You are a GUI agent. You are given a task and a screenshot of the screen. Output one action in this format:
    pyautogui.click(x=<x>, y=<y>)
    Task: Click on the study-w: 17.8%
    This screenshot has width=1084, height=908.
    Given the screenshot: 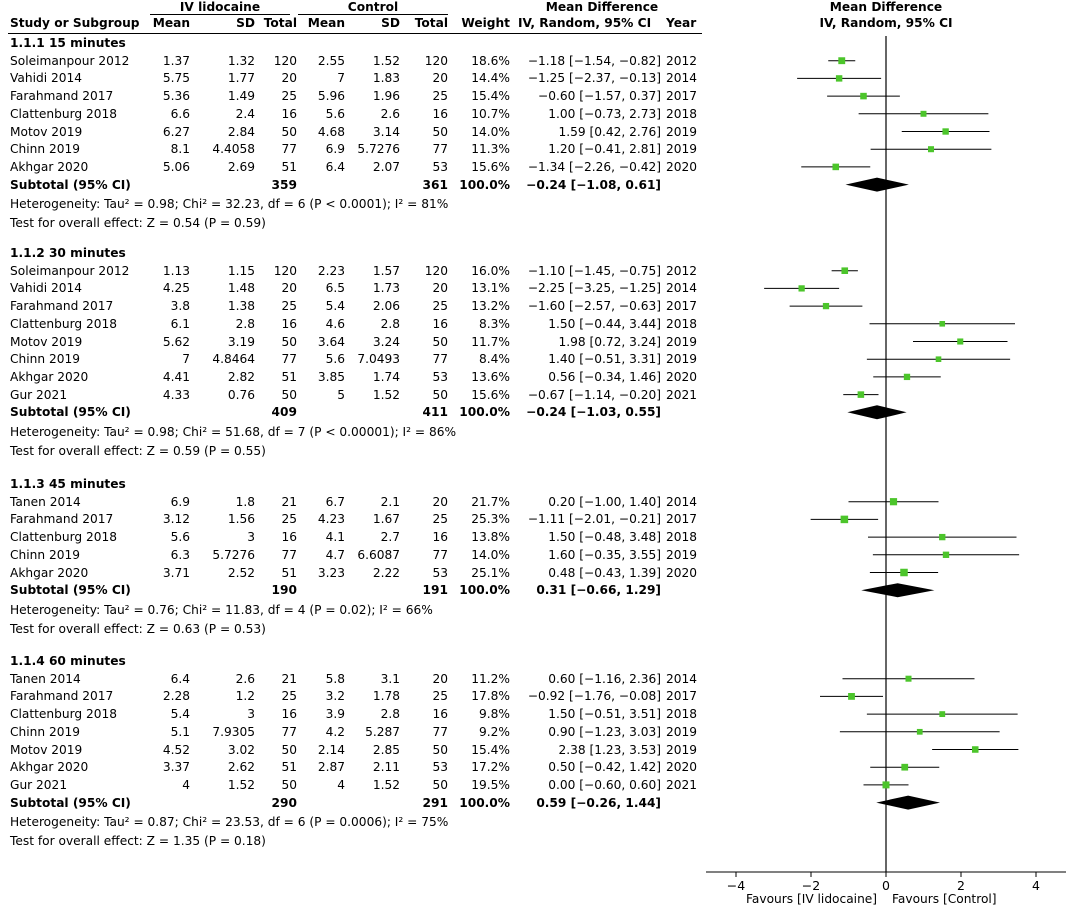 What is the action you would take?
    pyautogui.click(x=490, y=696)
    